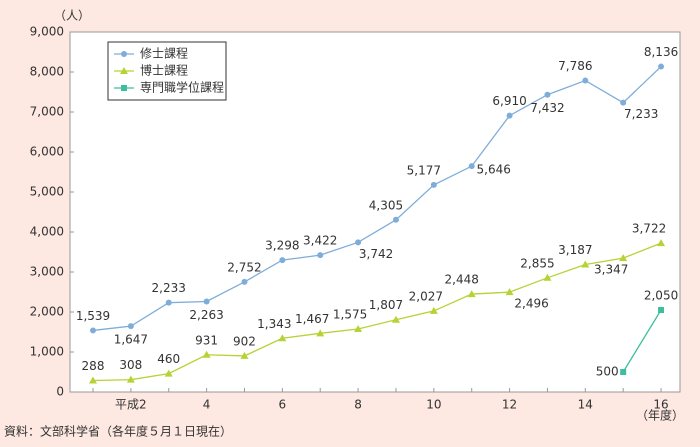  What do you see at coordinates (168, 359) in the screenshot?
I see `data-label: 460` at bounding box center [168, 359].